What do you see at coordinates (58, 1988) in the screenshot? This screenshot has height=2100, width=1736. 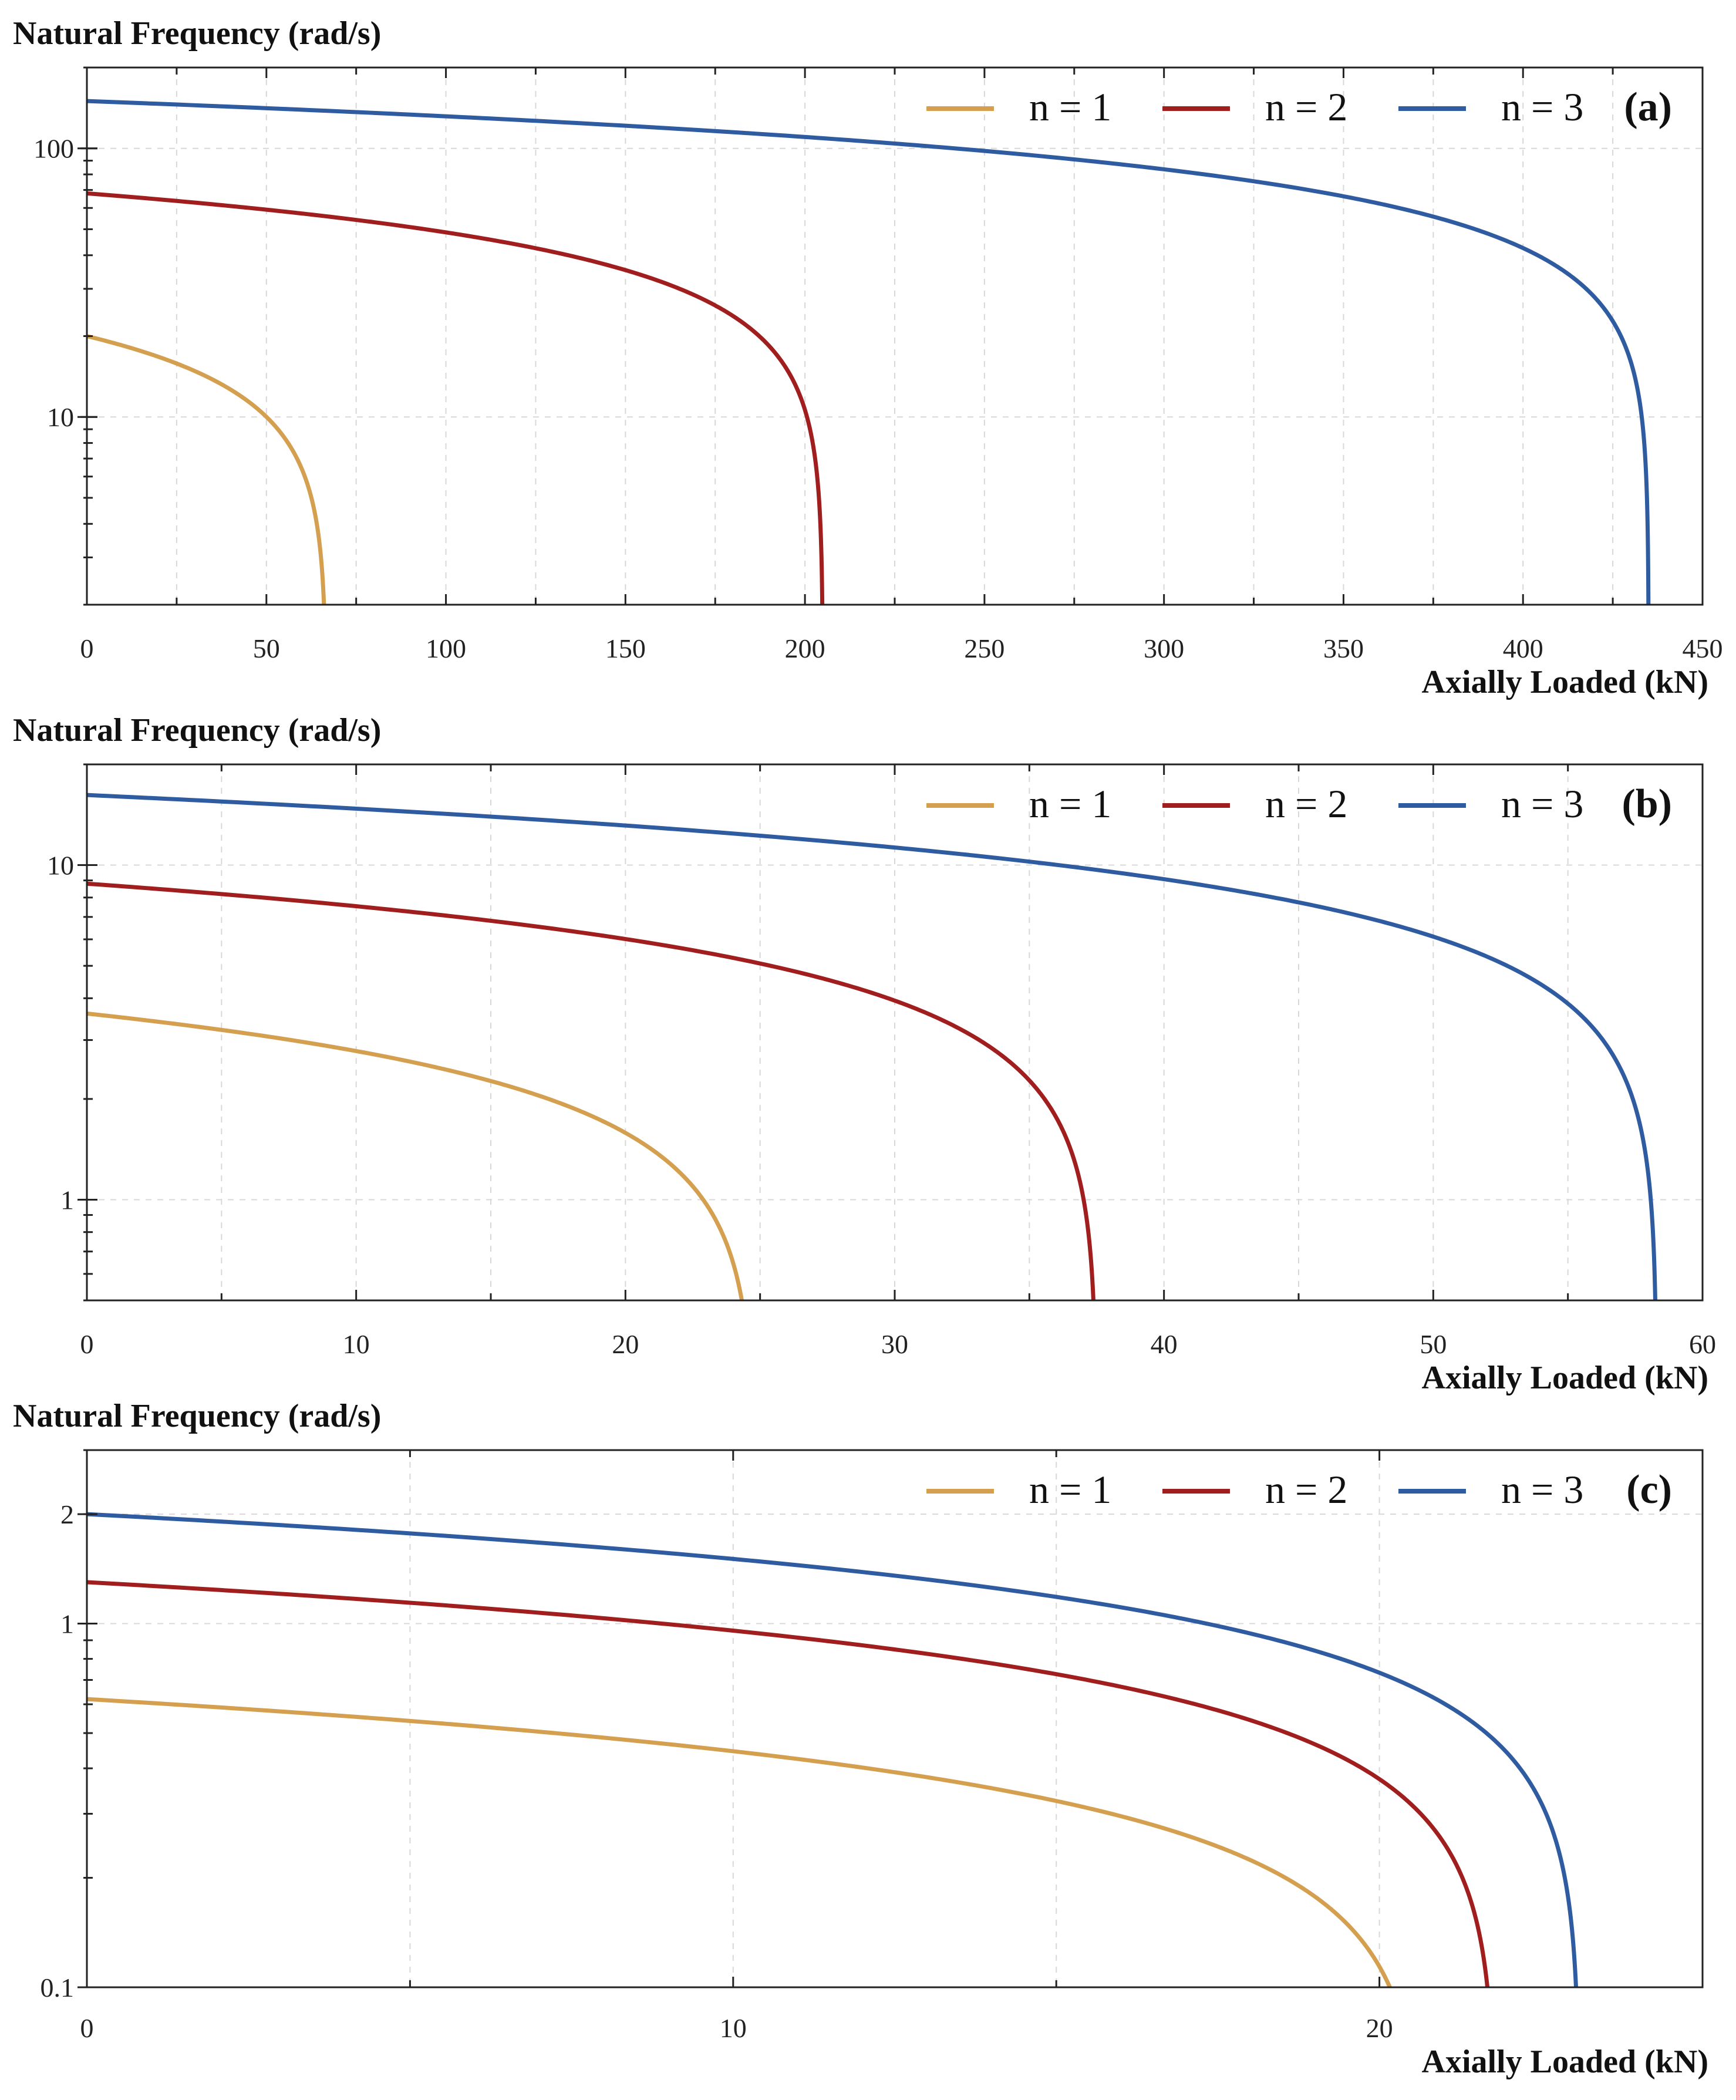 I see `y-tick-label: 0.1` at bounding box center [58, 1988].